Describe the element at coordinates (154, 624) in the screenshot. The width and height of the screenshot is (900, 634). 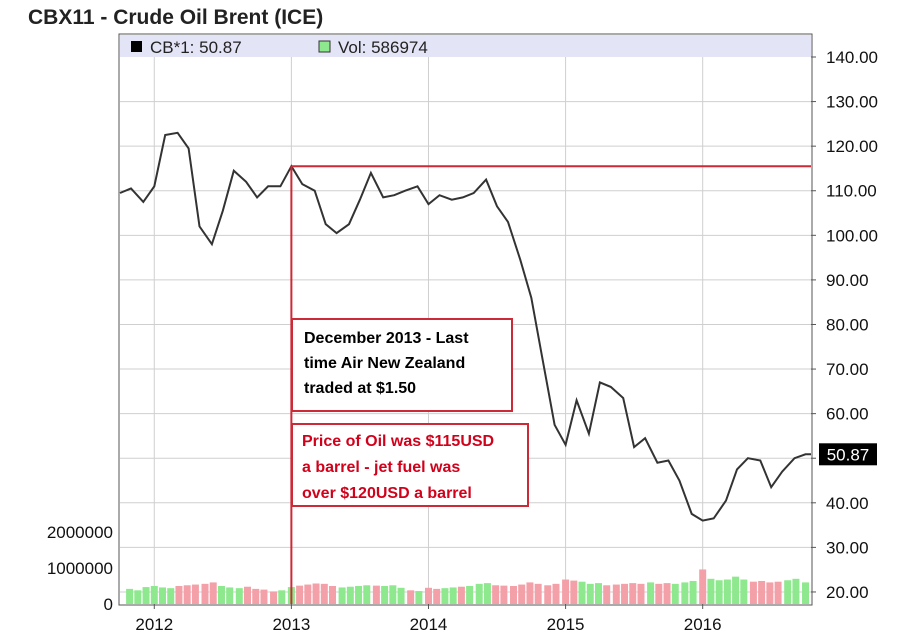
I see `x-tick-label: 2012` at that location.